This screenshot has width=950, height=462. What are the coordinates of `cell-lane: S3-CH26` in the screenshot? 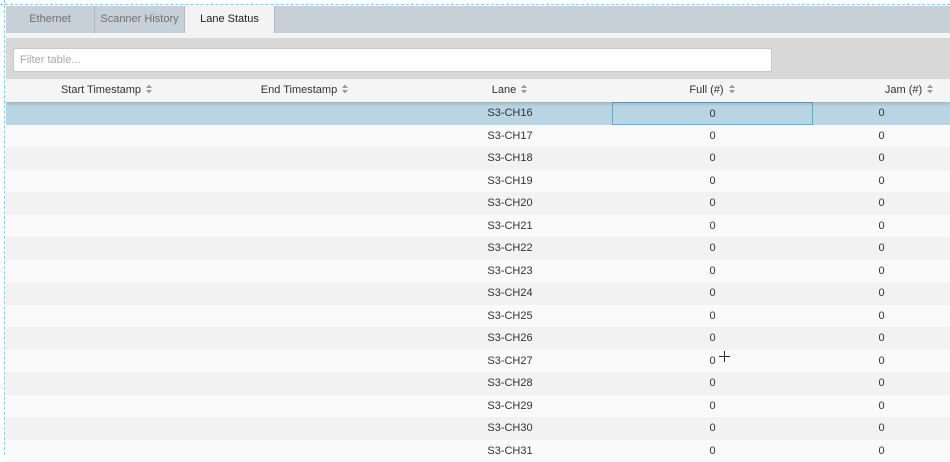 It's located at (510, 338).